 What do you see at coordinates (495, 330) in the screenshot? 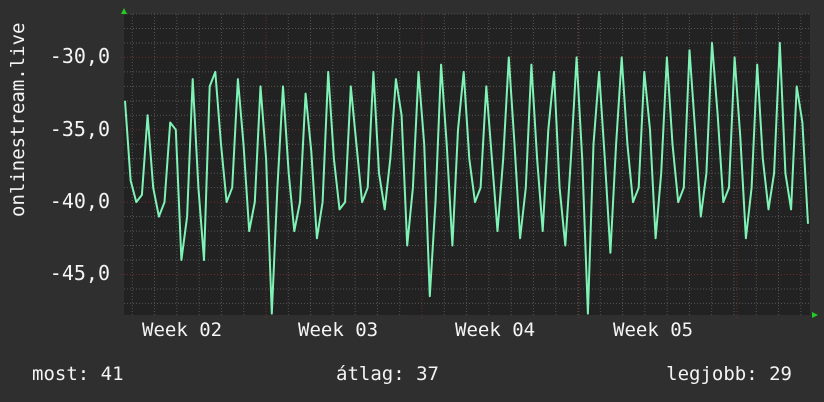
I see `x-tick-label: Week 04` at bounding box center [495, 330].